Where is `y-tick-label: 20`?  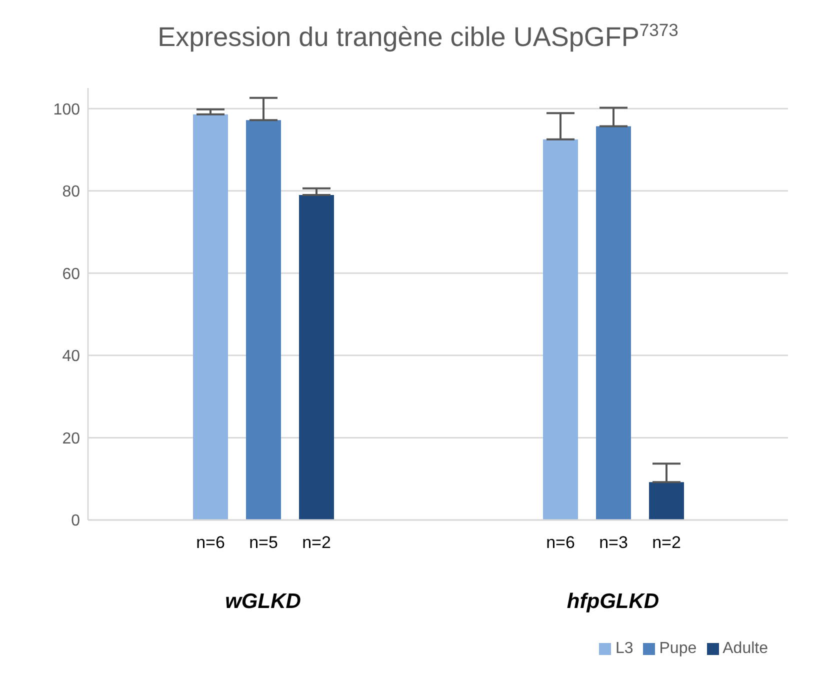 y-tick-label: 20 is located at coordinates (71, 439).